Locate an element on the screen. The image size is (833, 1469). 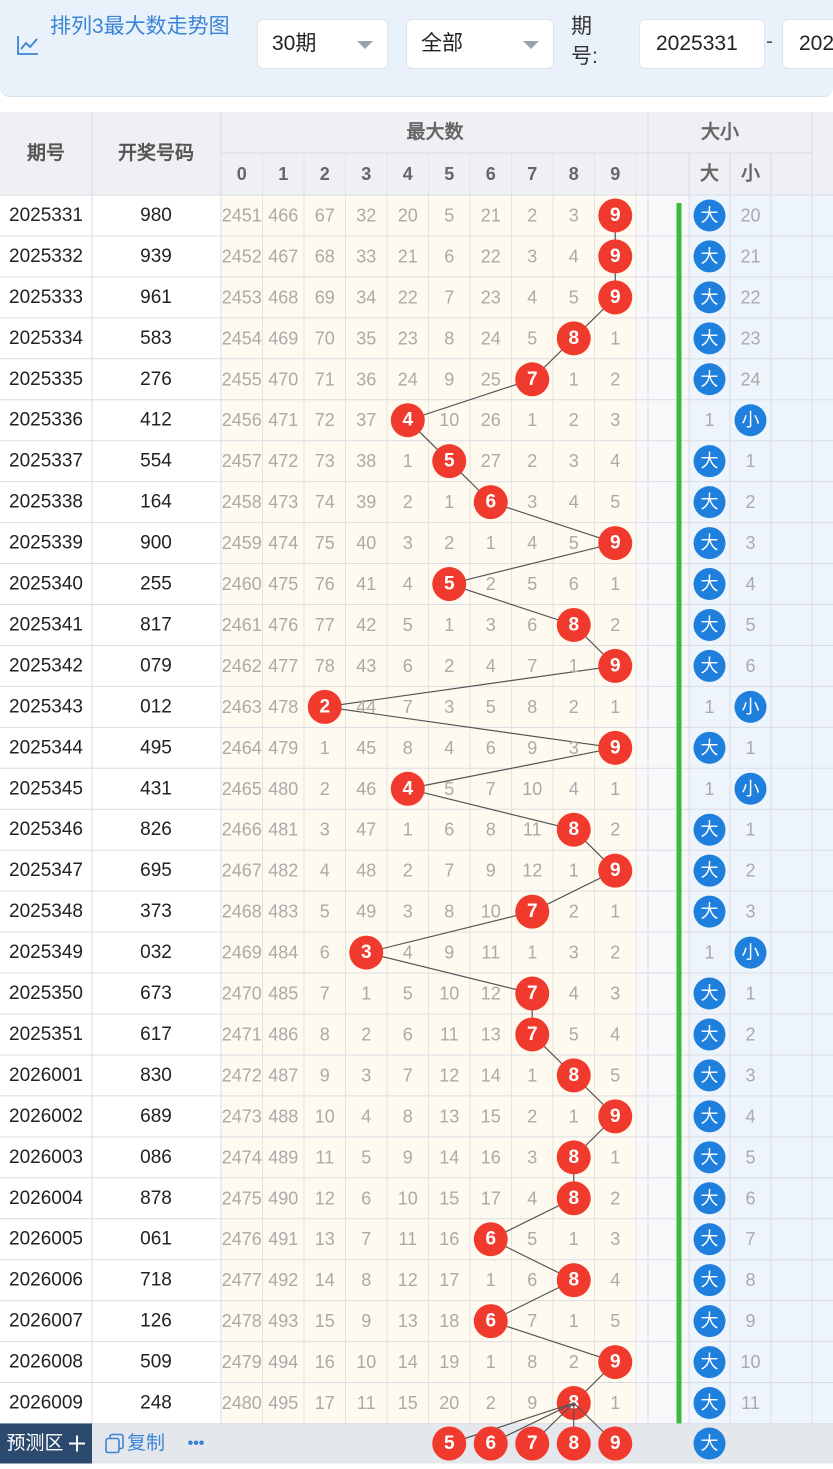
number-cell: 086 is located at coordinates (156, 1157).